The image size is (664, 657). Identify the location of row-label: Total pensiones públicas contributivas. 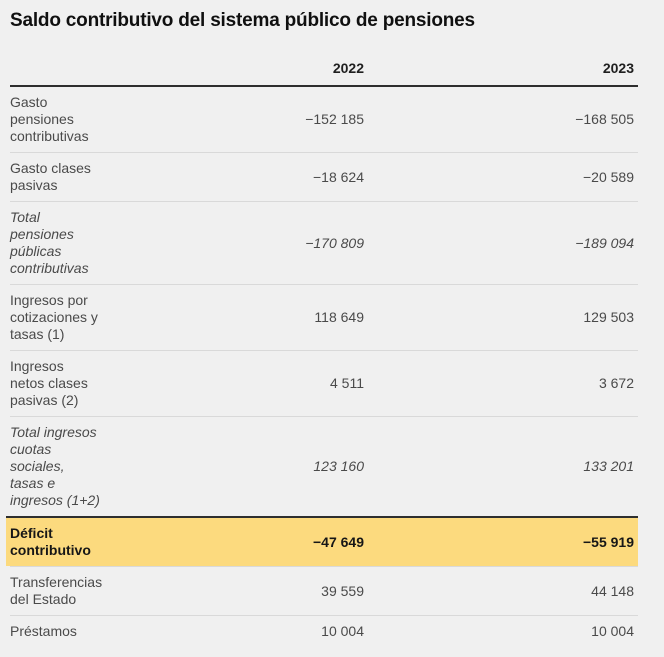
(49, 242).